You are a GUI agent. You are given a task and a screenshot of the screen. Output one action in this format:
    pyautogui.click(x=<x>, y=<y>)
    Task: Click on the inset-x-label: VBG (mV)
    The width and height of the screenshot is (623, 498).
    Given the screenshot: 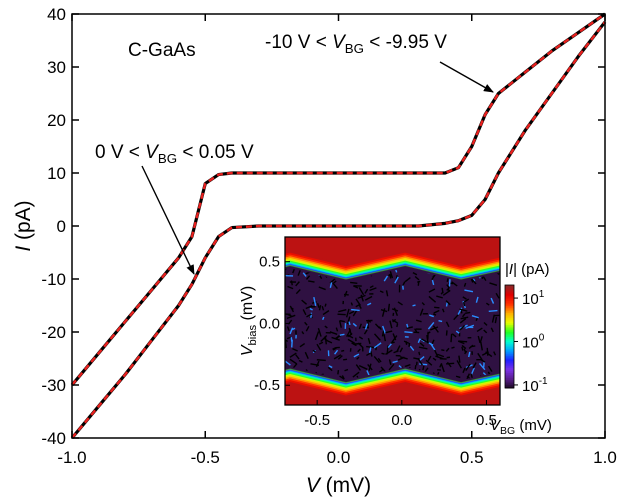 What is the action you would take?
    pyautogui.click(x=521, y=427)
    